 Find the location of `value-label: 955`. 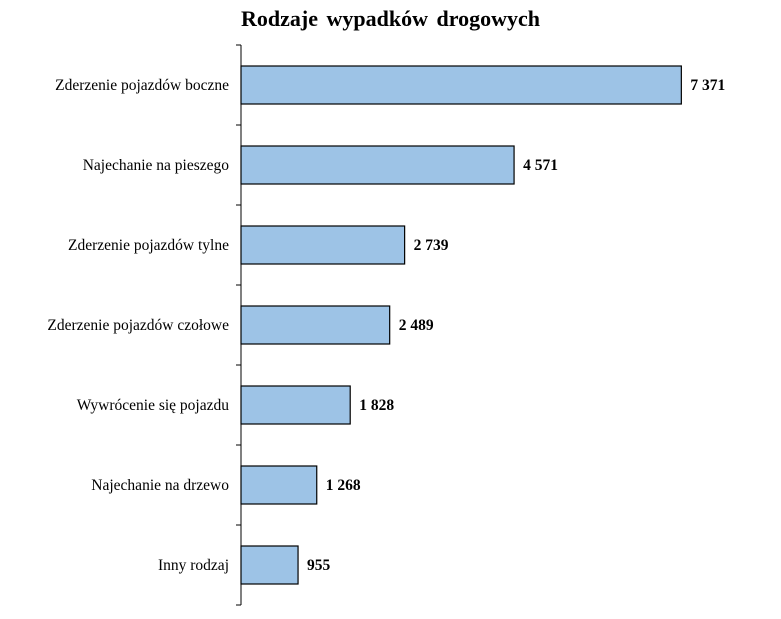

value-label: 955 is located at coordinates (319, 565).